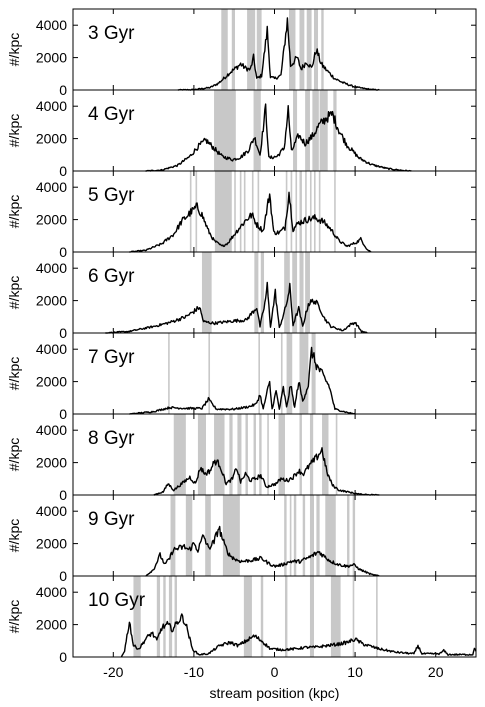  I want to click on panel-4: 0 2000 4000 #/kpc 6 Gyr, so click(241, 296).